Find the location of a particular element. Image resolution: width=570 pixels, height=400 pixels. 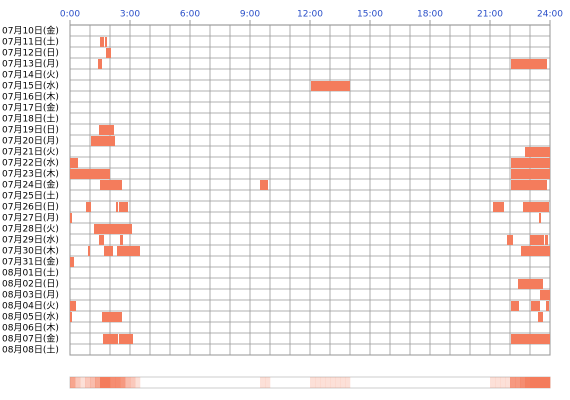

row-label: 07月26日(日) is located at coordinates (30, 207).